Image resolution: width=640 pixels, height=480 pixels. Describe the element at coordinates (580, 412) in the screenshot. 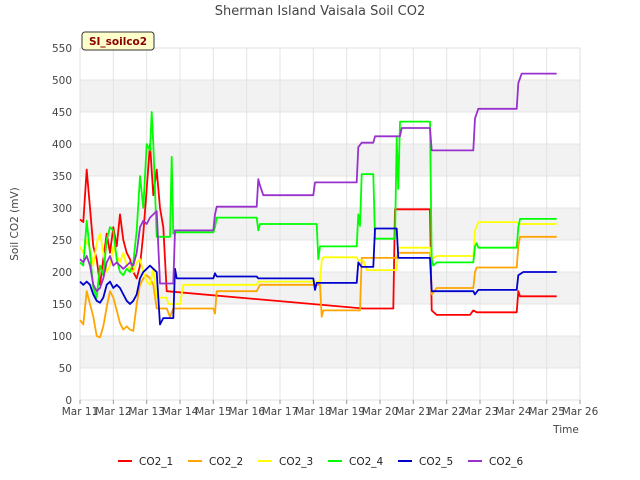

I see `x-tick-label: Mar 26` at that location.